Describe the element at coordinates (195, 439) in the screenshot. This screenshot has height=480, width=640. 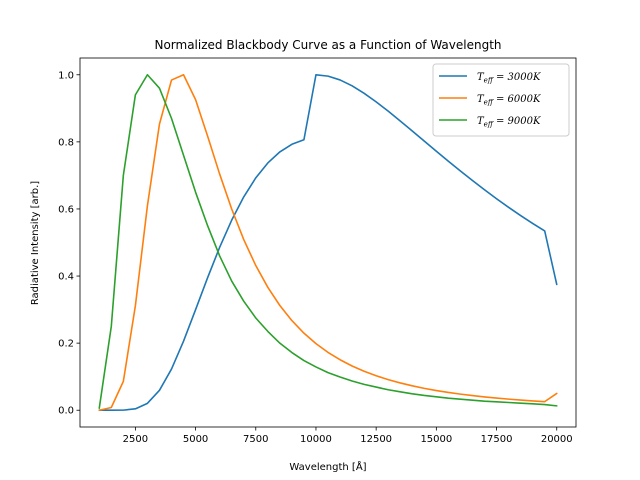
I see `x-tick-label: 5000` at that location.